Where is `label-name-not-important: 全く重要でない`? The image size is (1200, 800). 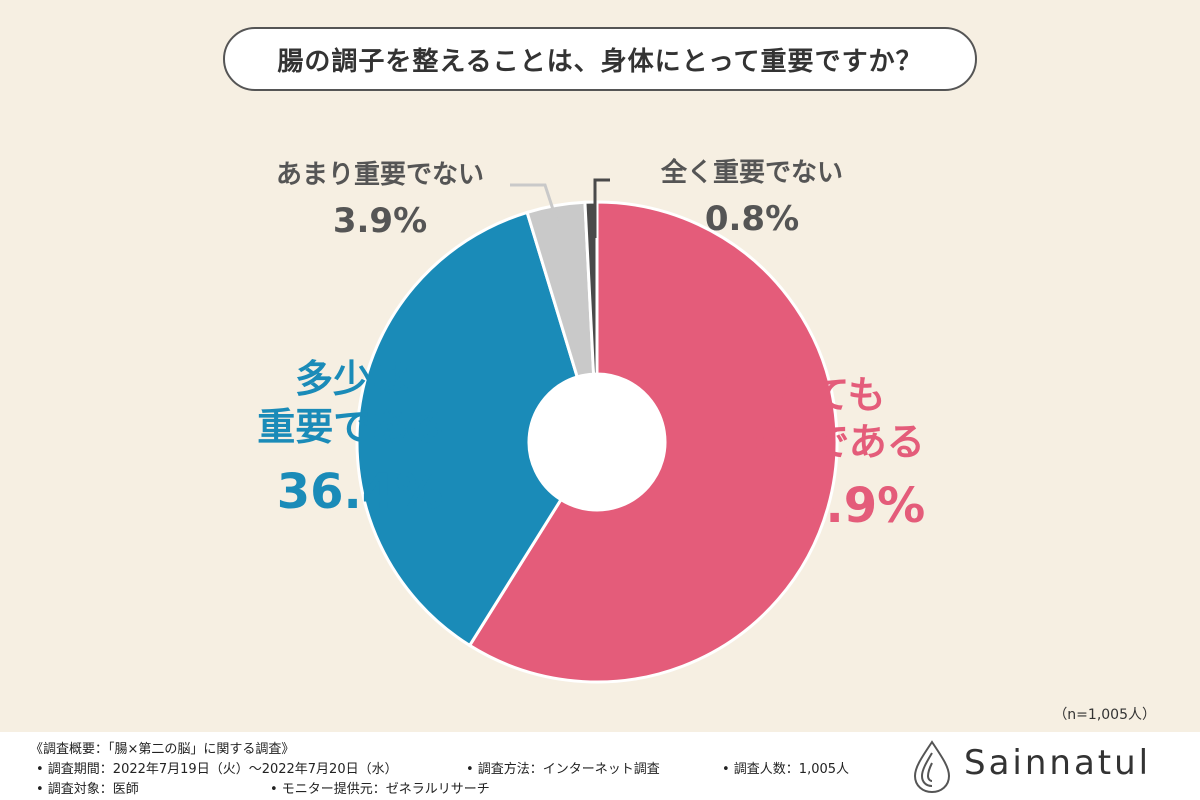
label-name-not-important: 全く重要でない is located at coordinates (751, 172).